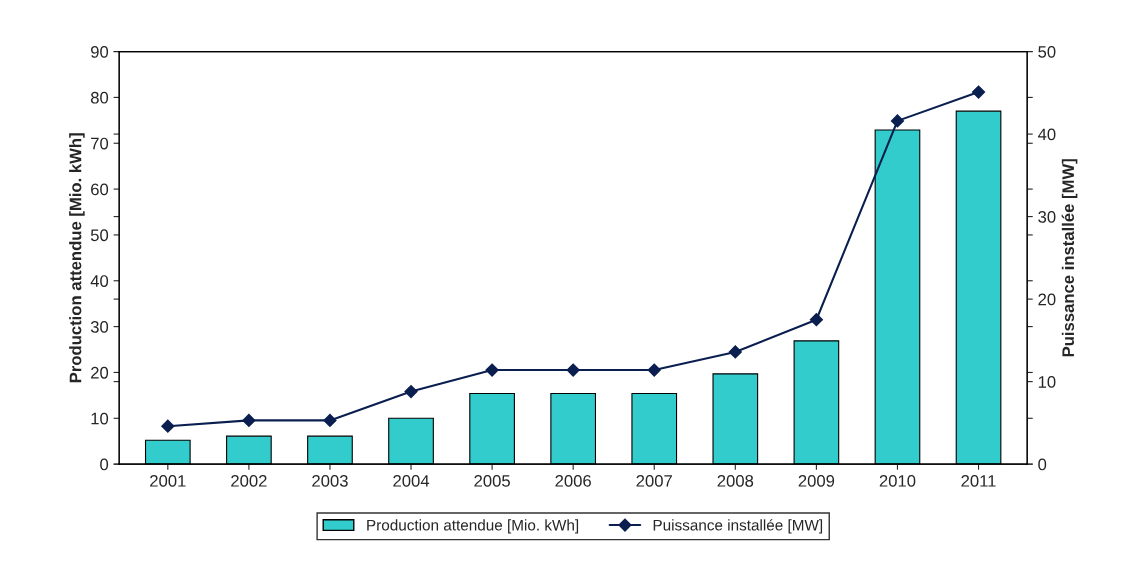  Describe the element at coordinates (168, 480) in the screenshot. I see `x-tick-label: 2001` at that location.